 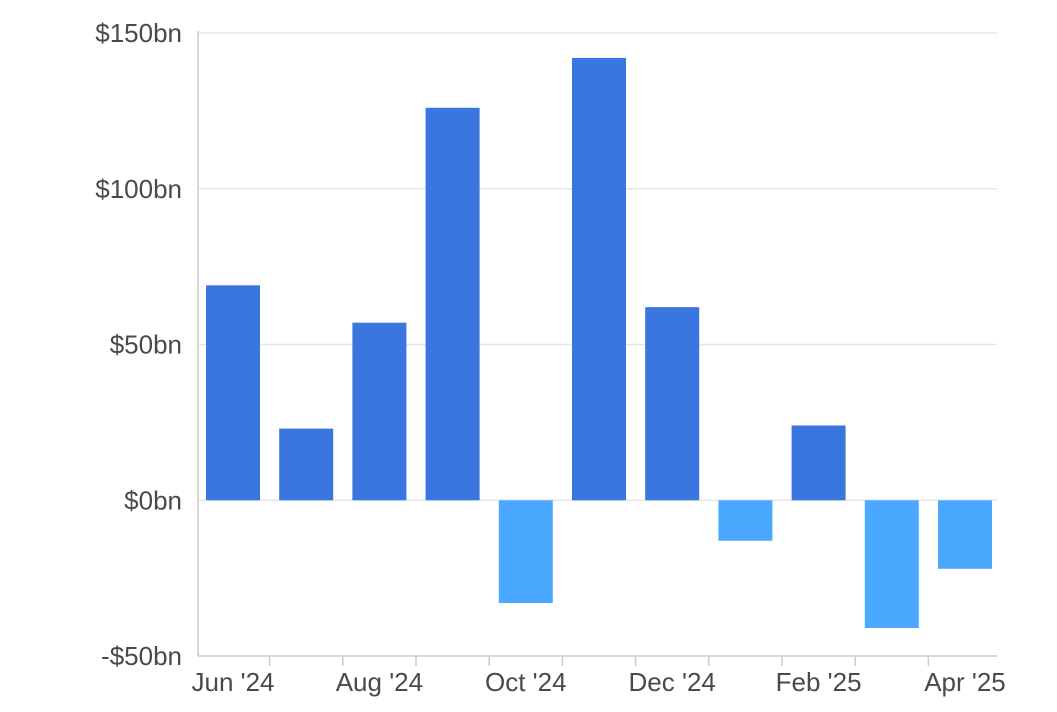 I want to click on y-tick-label: -$50bn, so click(x=141, y=656).